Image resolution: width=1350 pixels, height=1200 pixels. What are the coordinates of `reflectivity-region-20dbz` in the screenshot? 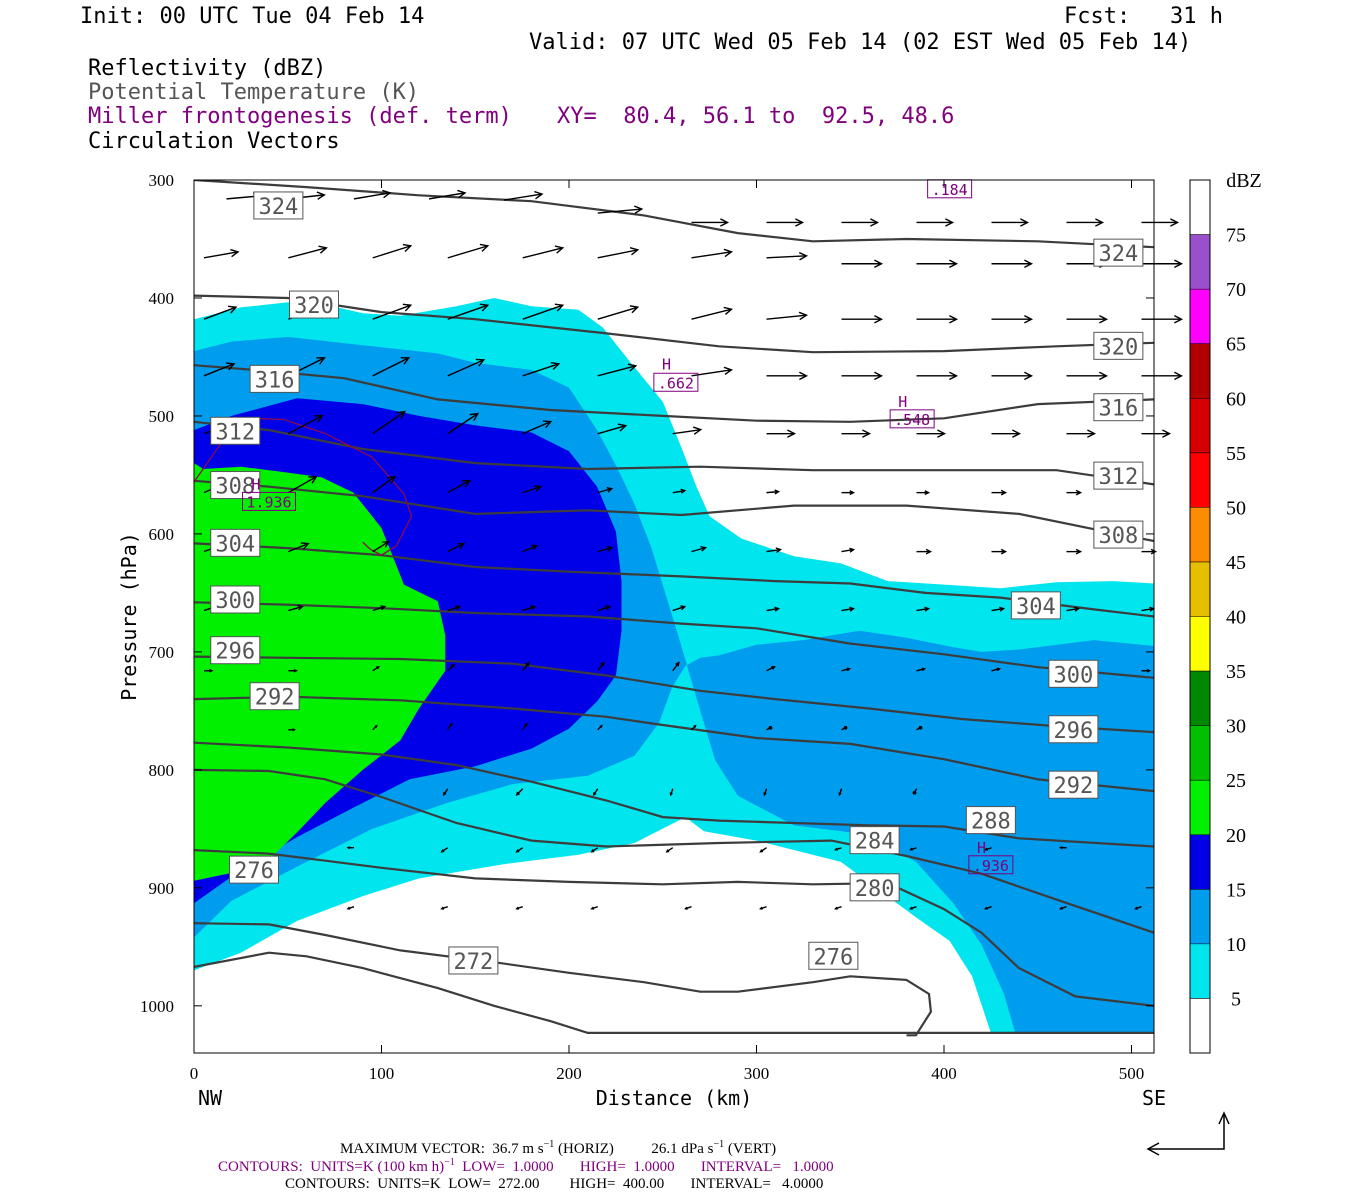 It's located at (320, 672).